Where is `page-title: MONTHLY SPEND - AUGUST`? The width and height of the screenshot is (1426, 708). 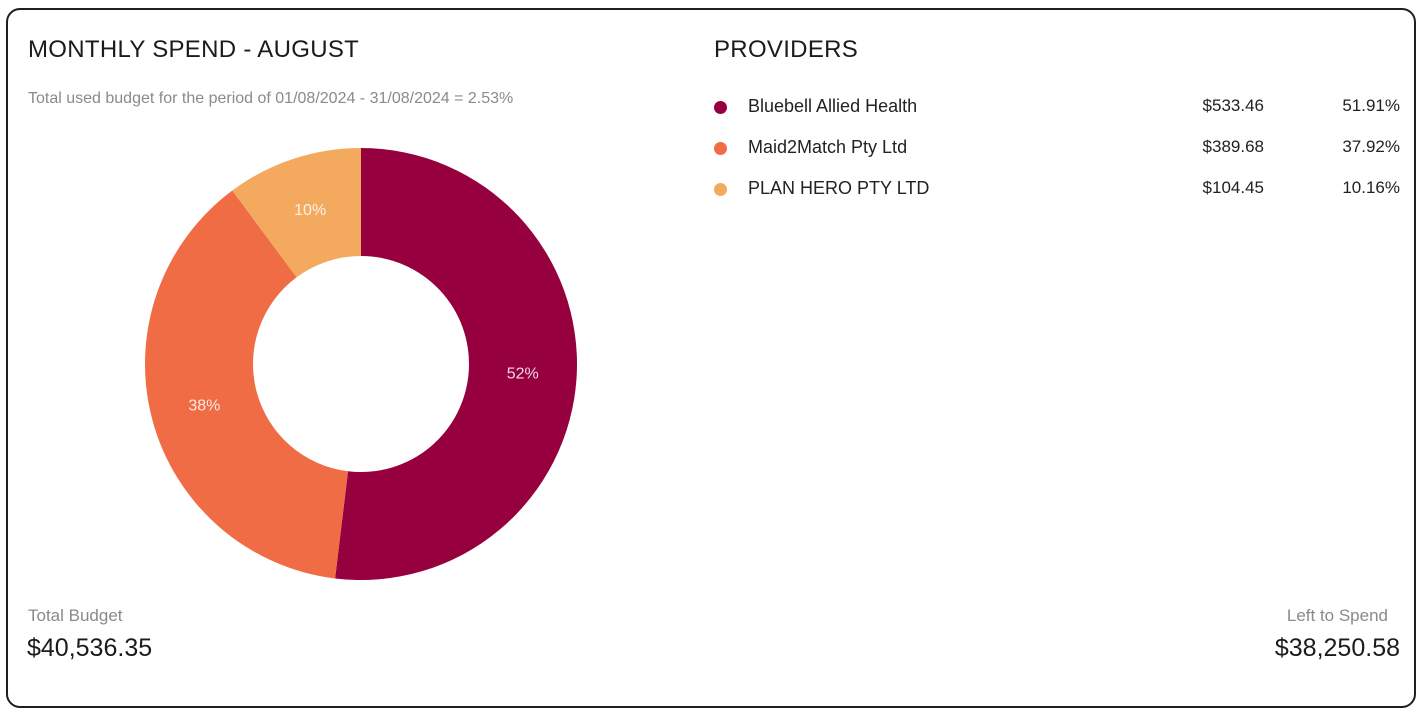 page-title: MONTHLY SPEND - AUGUST is located at coordinates (194, 49).